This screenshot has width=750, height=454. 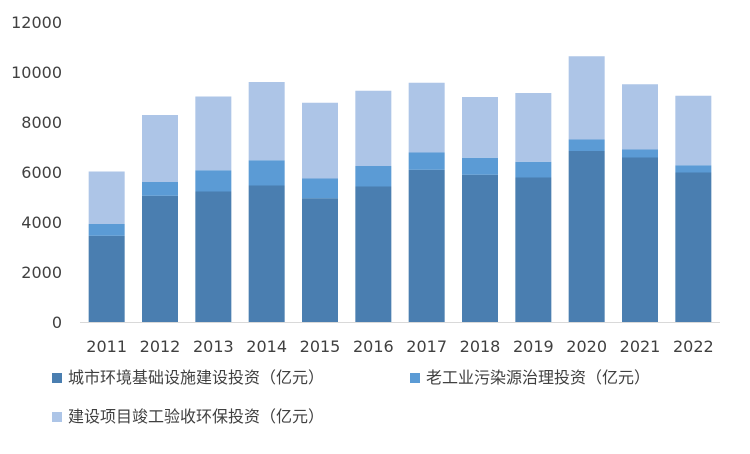 I want to click on x-tick-label: 2012, so click(x=160, y=346).